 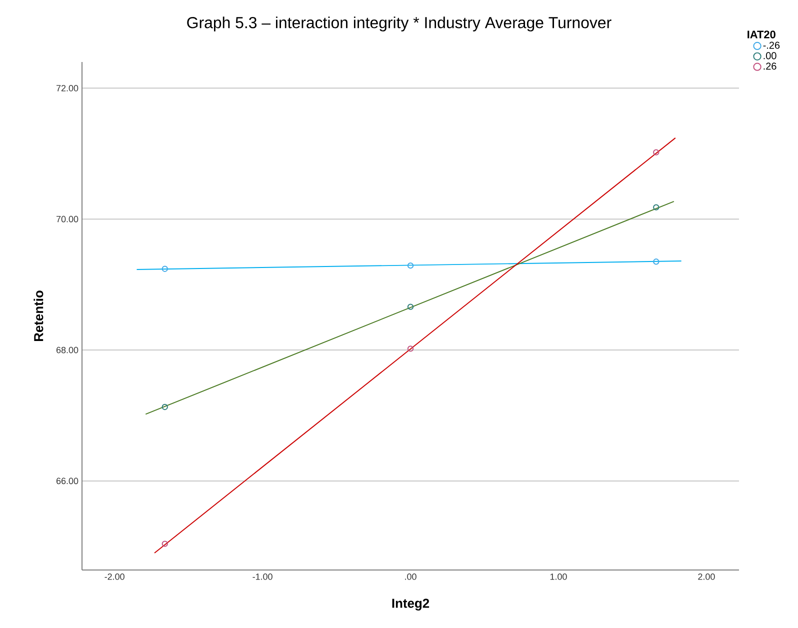 What do you see at coordinates (114, 577) in the screenshot?
I see `x-tick-label: -2.00` at bounding box center [114, 577].